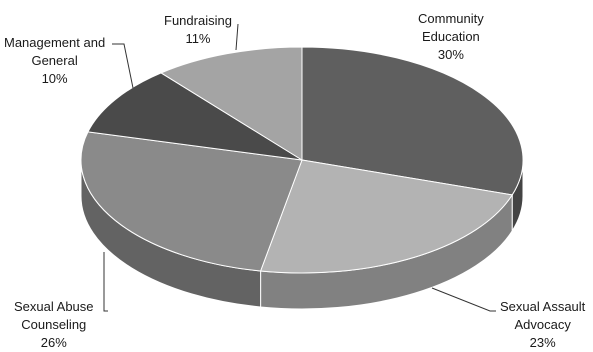  I want to click on label-management-and-general: Management and General 10%, so click(55, 60).